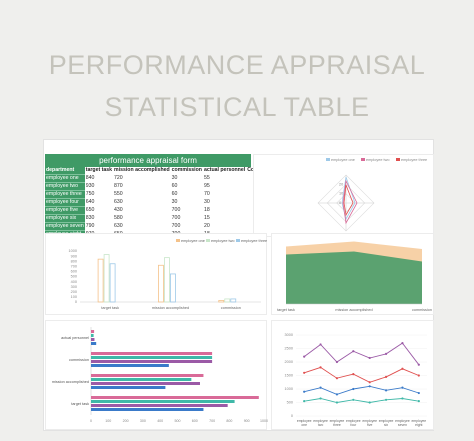 The width and height of the screenshot is (474, 441). Describe the element at coordinates (337, 423) in the screenshot. I see `line-x-label: employee three` at that location.